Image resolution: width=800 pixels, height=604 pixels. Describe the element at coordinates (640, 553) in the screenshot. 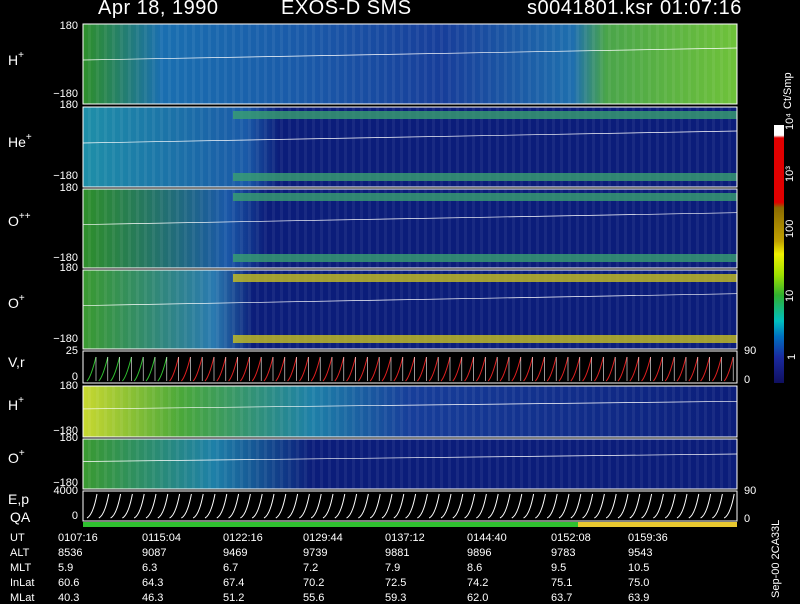

I see `footer-cell: 9543` at that location.